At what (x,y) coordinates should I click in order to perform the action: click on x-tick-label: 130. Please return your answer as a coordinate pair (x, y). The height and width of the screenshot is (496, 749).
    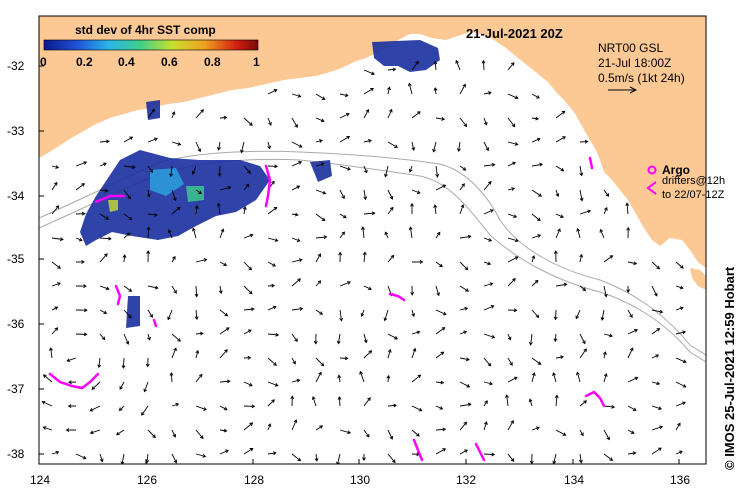
    Looking at the image, I should click on (360, 480).